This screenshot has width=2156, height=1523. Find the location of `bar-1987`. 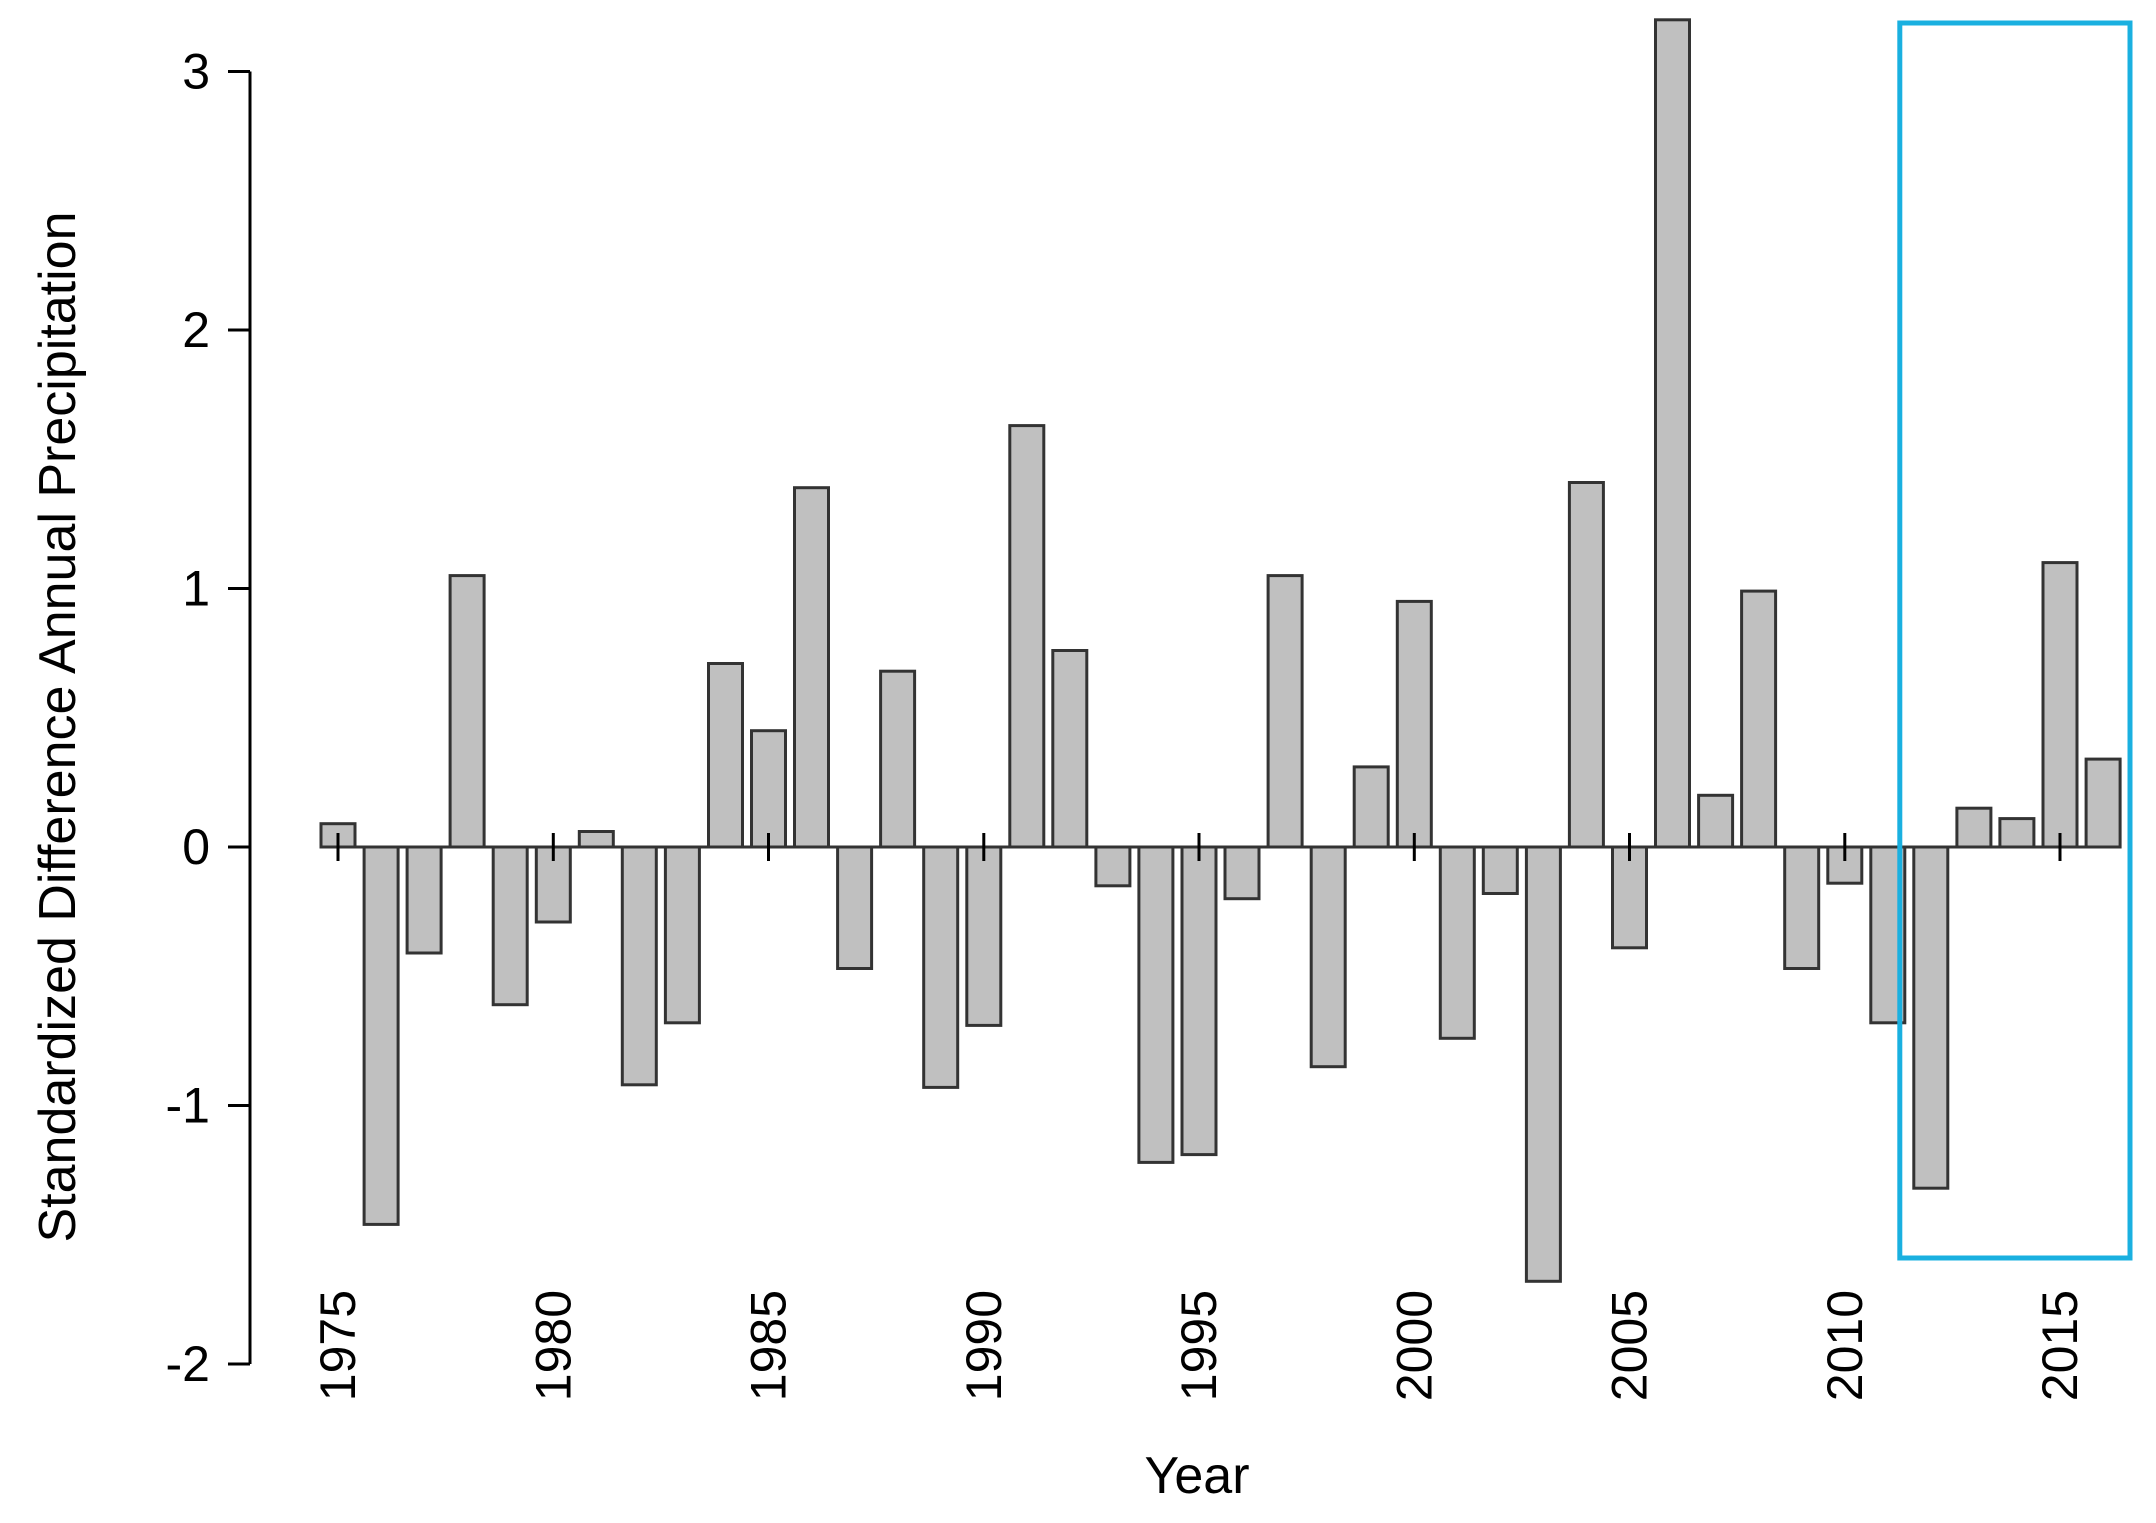

bar-1987 is located at coordinates (855, 907).